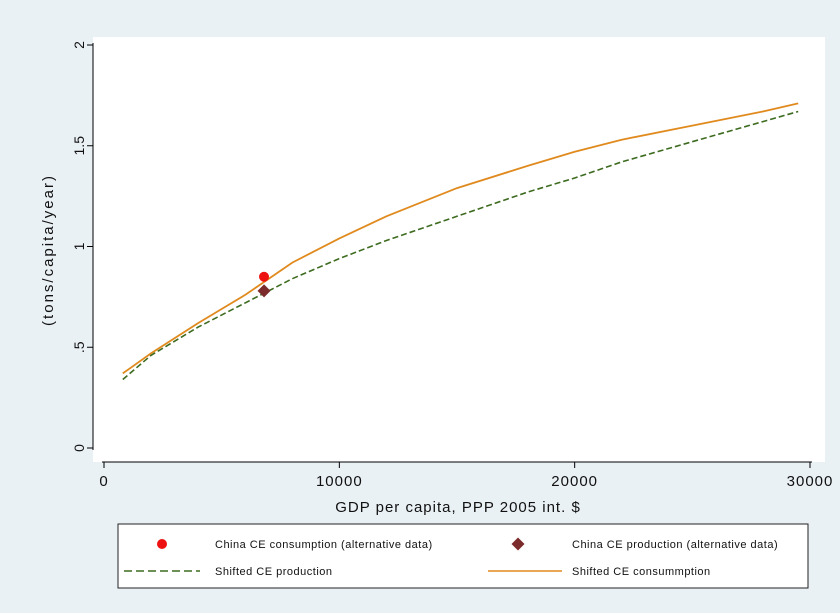 This screenshot has width=840, height=613. I want to click on legend-box, so click(463, 556).